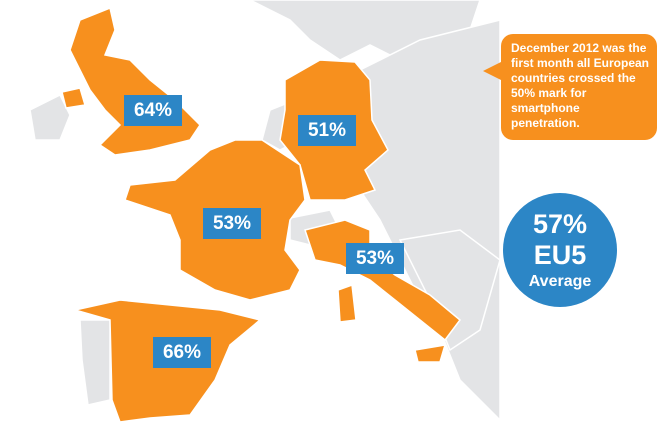  Describe the element at coordinates (182, 352) in the screenshot. I see `label-spain: 66%` at that location.